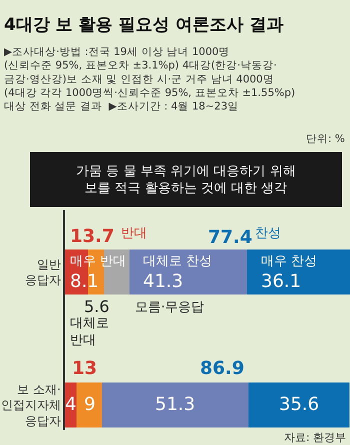 The image size is (350, 445). I want to click on annotation: 13, so click(85, 368).